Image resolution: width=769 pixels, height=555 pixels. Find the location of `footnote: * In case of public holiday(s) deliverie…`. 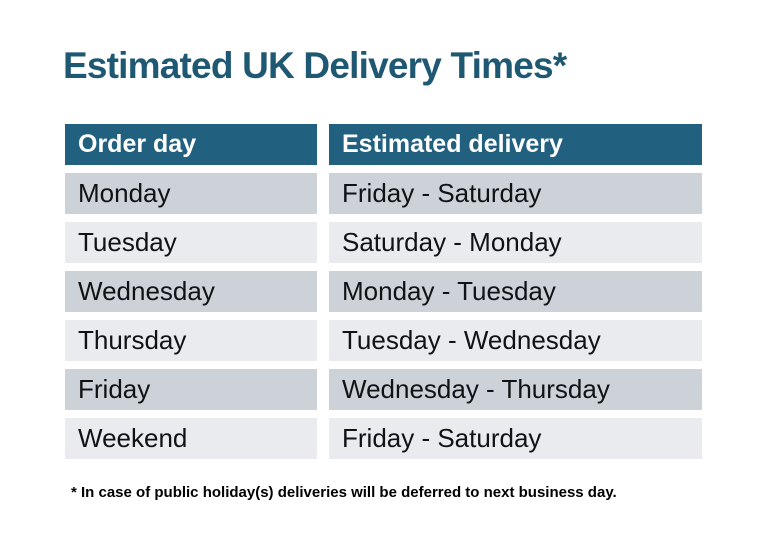

footnote: * In case of public holiday(s) deliverie… is located at coordinates (344, 492).